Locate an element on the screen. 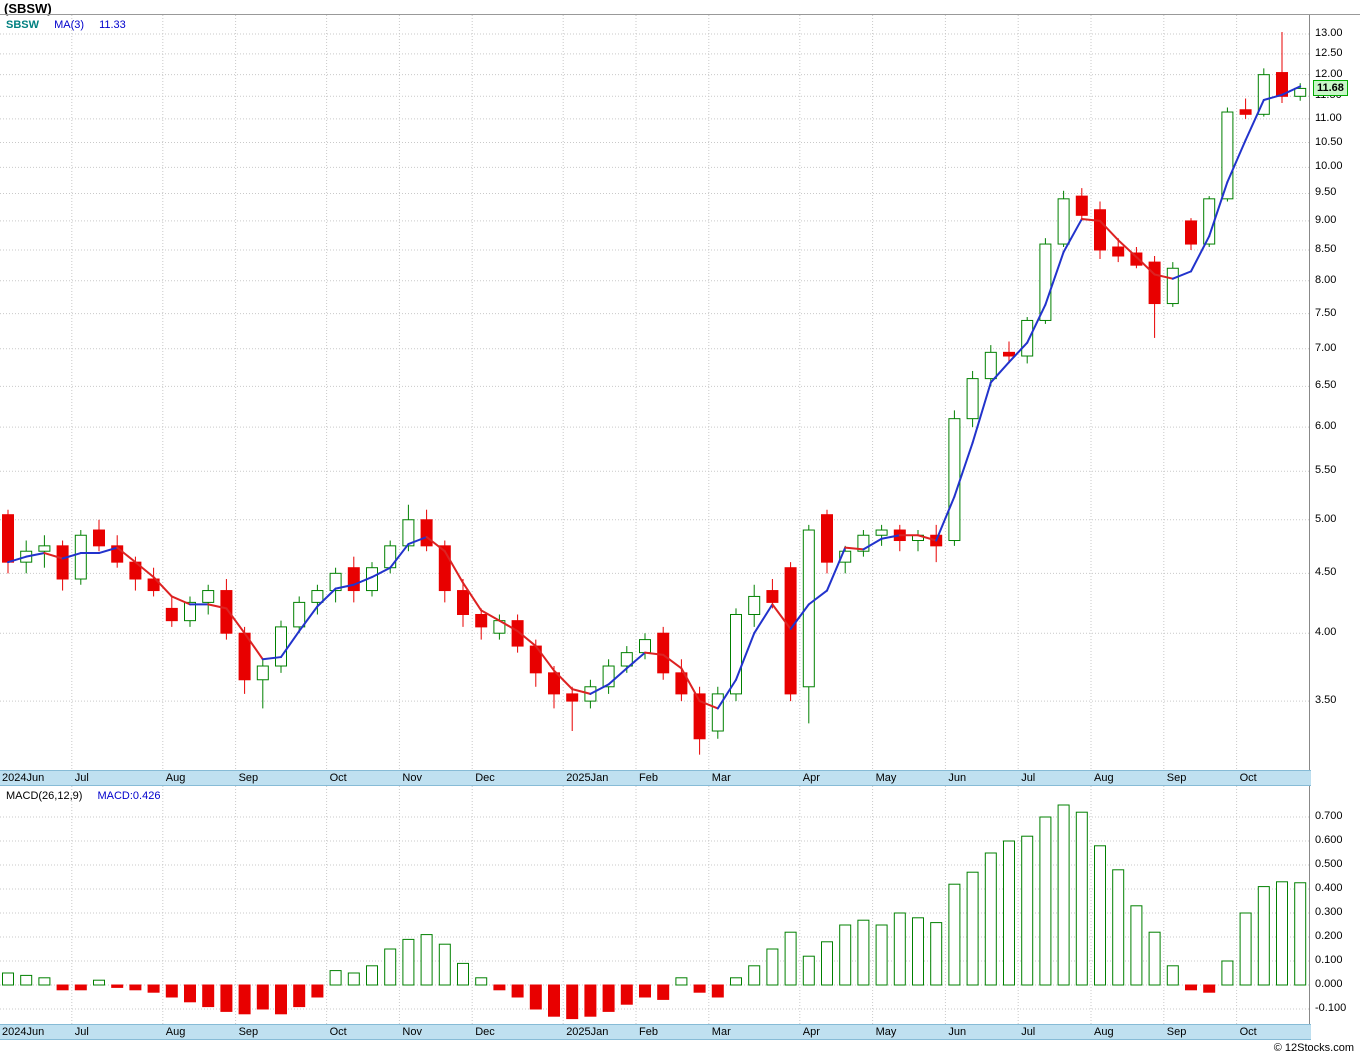  macd-legend: MACD(26,12,9) MACD:0.426 is located at coordinates (83, 796).